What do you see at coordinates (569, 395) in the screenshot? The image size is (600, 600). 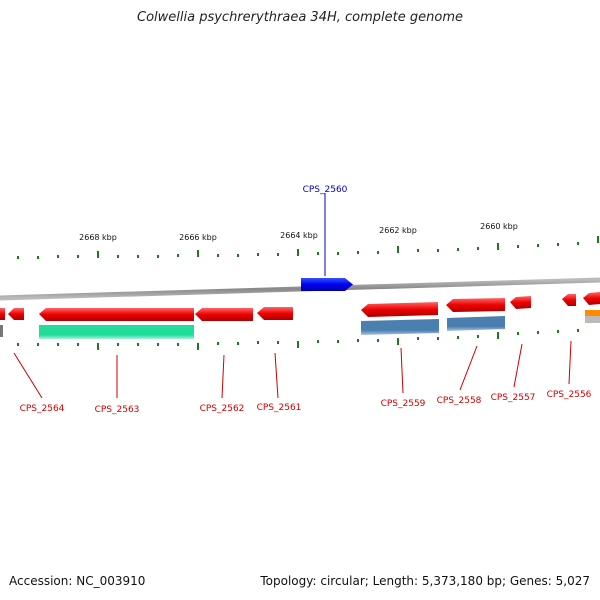 I see `gene-label-reverse: CPS_2556` at bounding box center [569, 395].